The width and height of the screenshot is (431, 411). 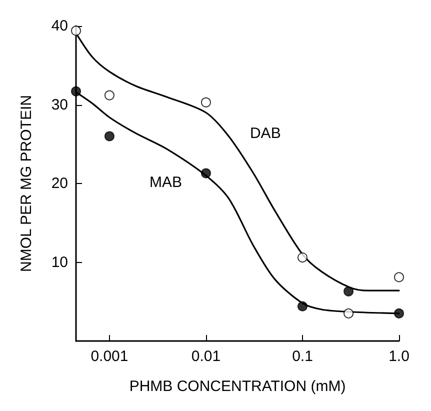 What do you see at coordinates (26, 183) in the screenshot?
I see `y-axis-title: NMOL PER MG PROTEIN` at bounding box center [26, 183].